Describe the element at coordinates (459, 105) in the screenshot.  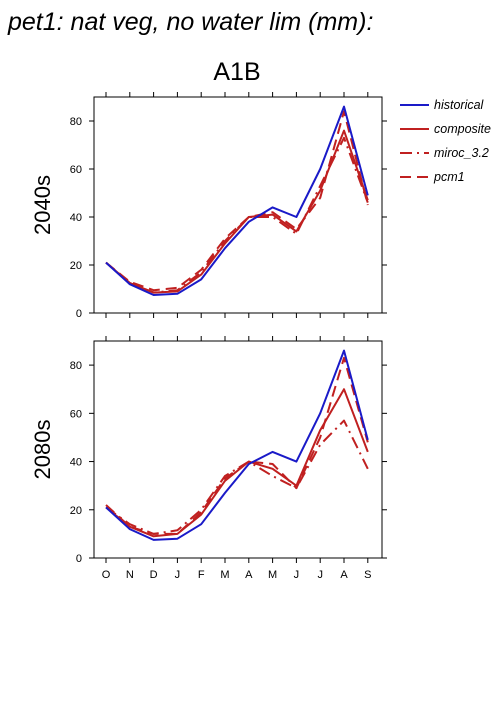
I see `legend-label: historical` at that location.